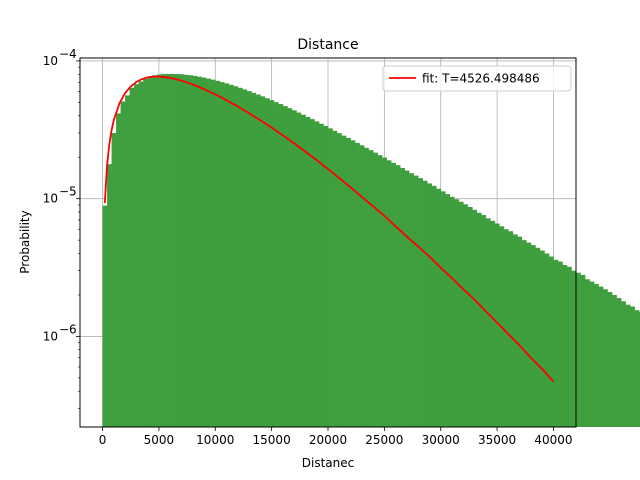 The image size is (640, 480). Describe the element at coordinates (481, 79) in the screenshot. I see `legend-label-fit: fit: T=4526.498486` at that location.